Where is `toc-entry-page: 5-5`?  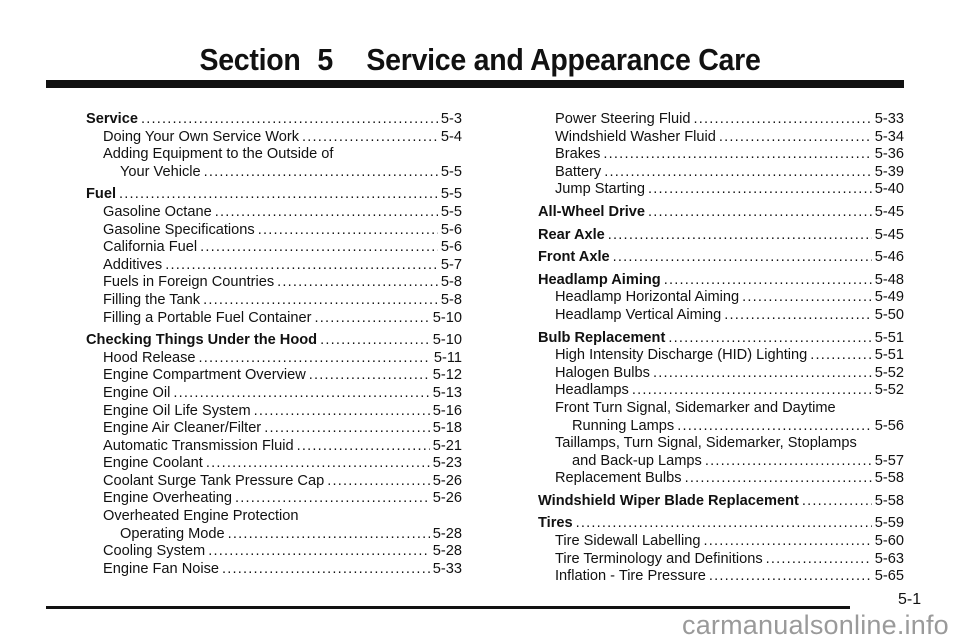
toc-entry-page: 5-5 is located at coordinates (451, 171).